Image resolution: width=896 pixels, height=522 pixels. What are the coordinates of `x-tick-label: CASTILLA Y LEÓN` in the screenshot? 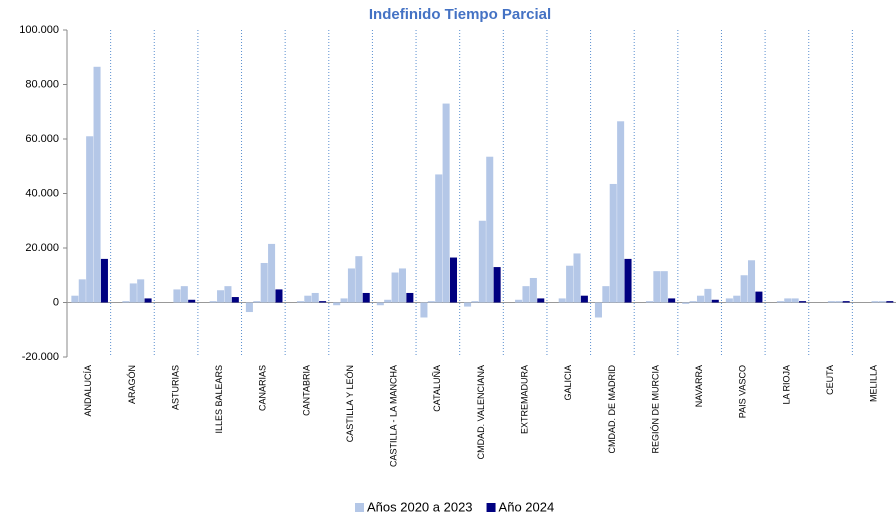 It's located at (350, 403).